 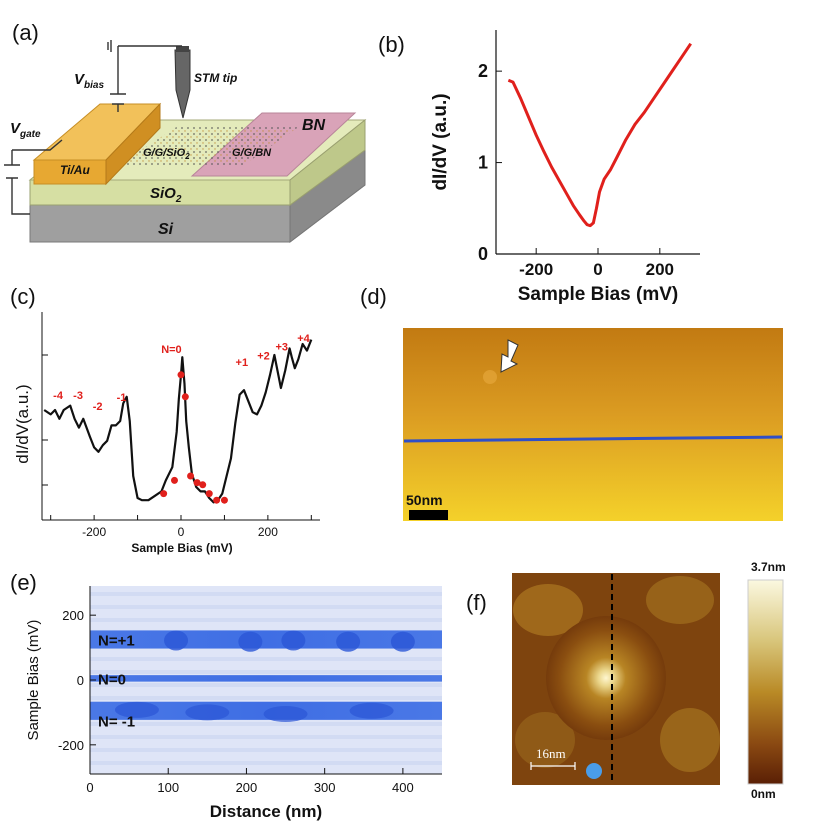 I want to click on gate-battery, so click(x=12, y=171).